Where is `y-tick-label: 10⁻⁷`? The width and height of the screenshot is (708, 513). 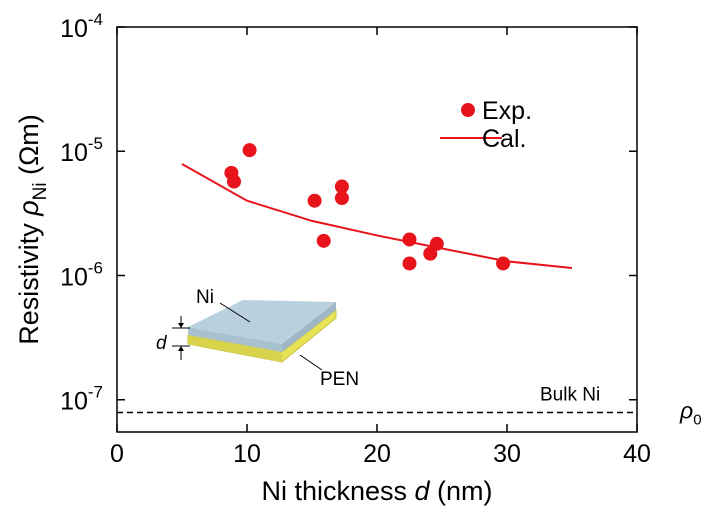
y-tick-label: 10⁻⁷ is located at coordinates (81, 399).